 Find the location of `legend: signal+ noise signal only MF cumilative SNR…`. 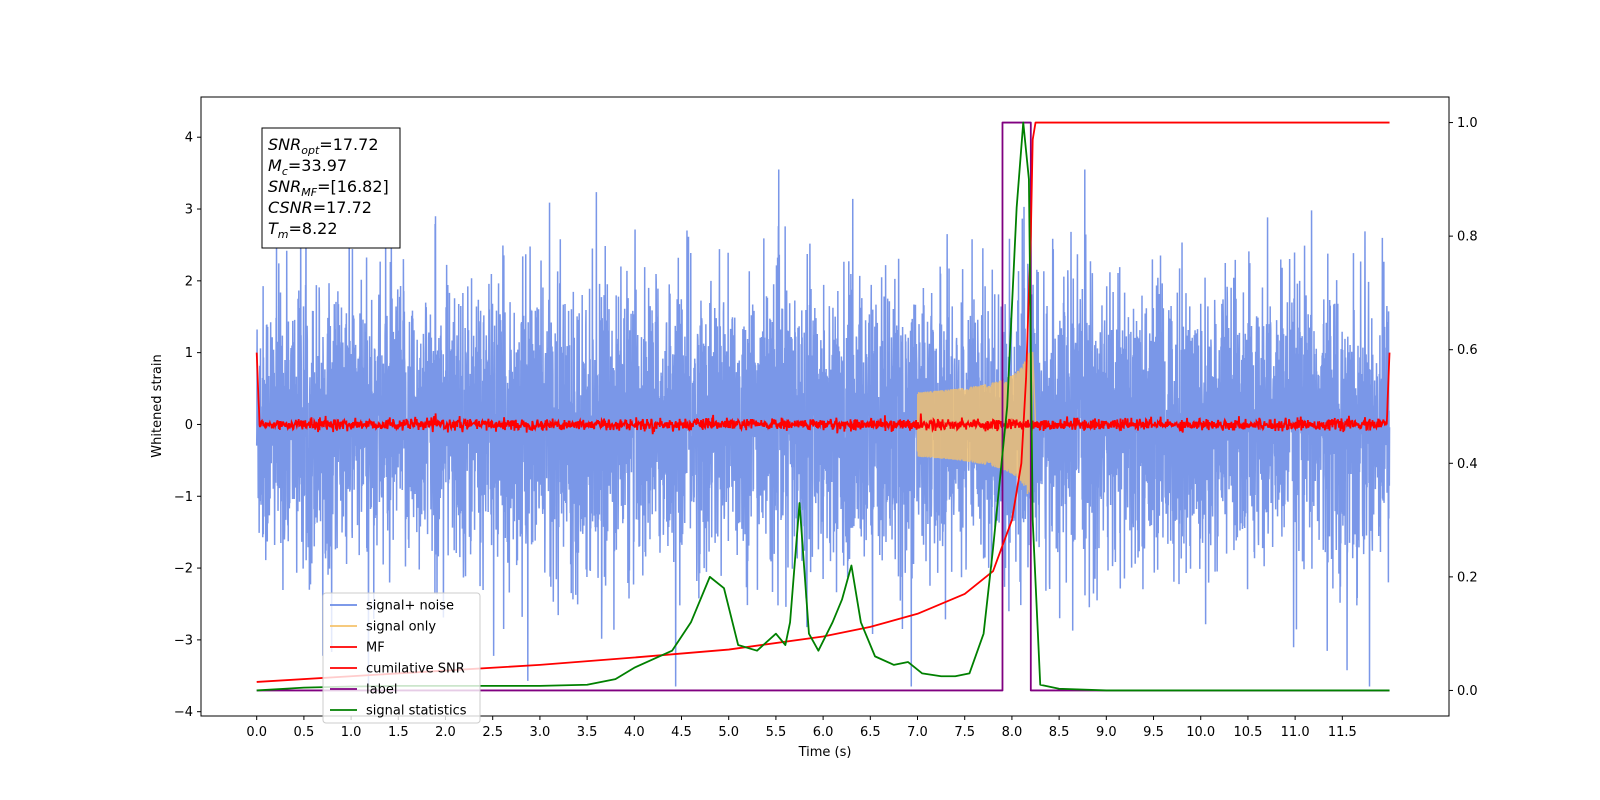

legend: signal+ noise signal only MF cumilative SNR… is located at coordinates (401, 658).